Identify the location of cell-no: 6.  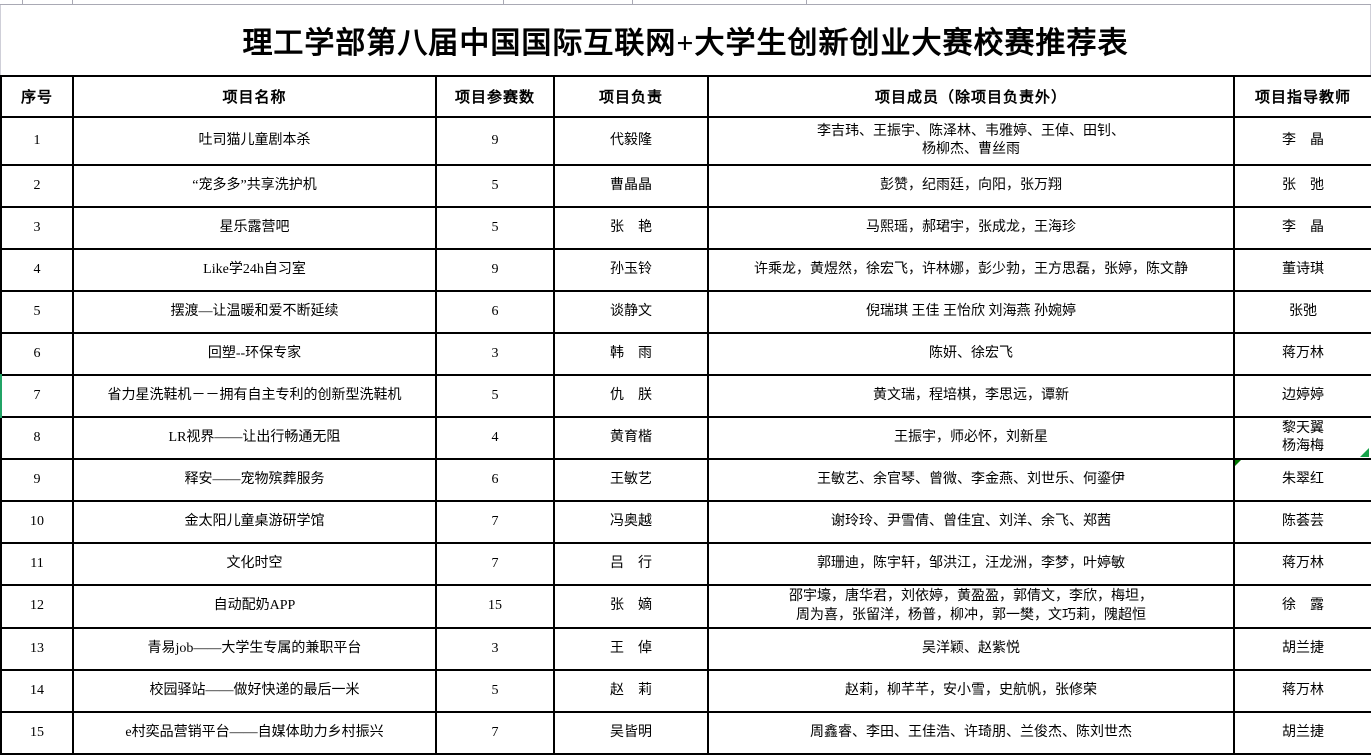
(37, 354).